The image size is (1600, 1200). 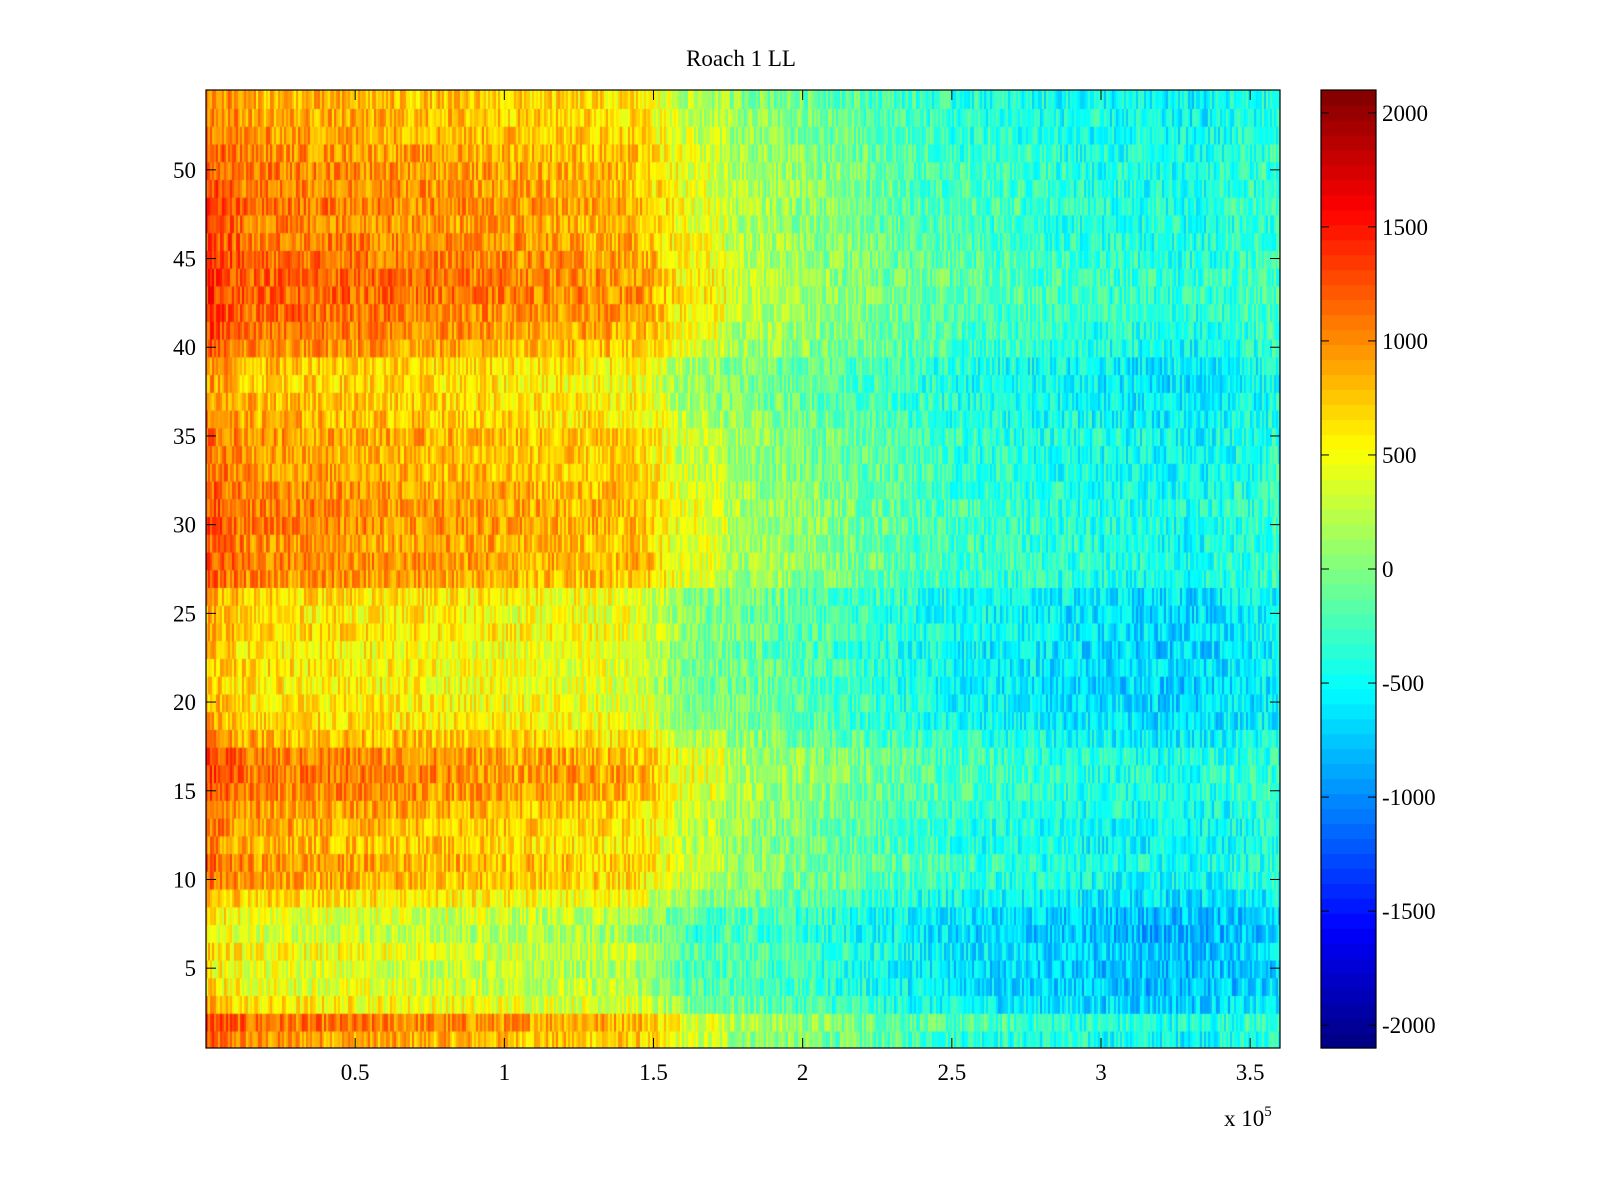 I want to click on x-multiplier-text: x 10, so click(x=1244, y=1118).